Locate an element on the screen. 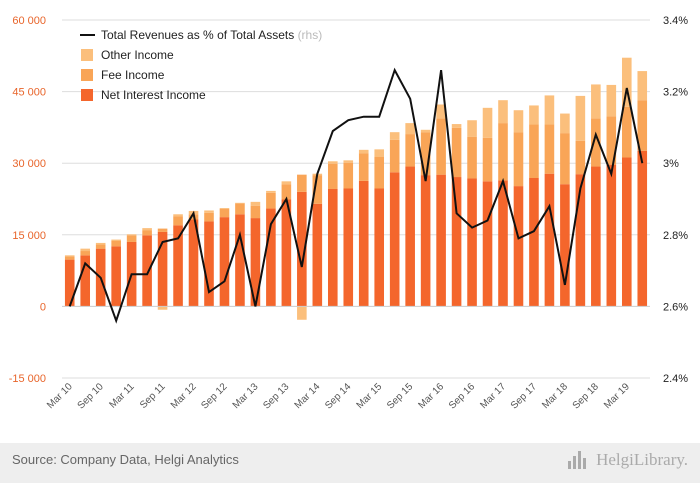 Image resolution: width=700 pixels, height=483 pixels. right-tick-label: 3% is located at coordinates (671, 164).